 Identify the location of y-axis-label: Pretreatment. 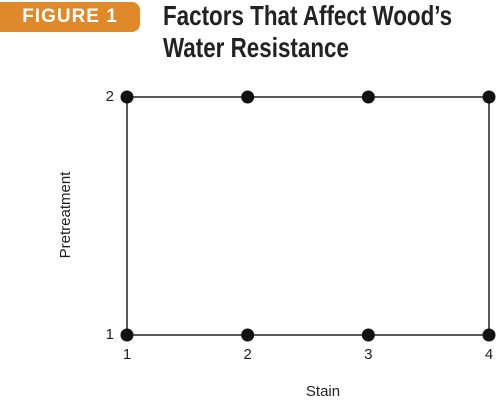
(65, 215).